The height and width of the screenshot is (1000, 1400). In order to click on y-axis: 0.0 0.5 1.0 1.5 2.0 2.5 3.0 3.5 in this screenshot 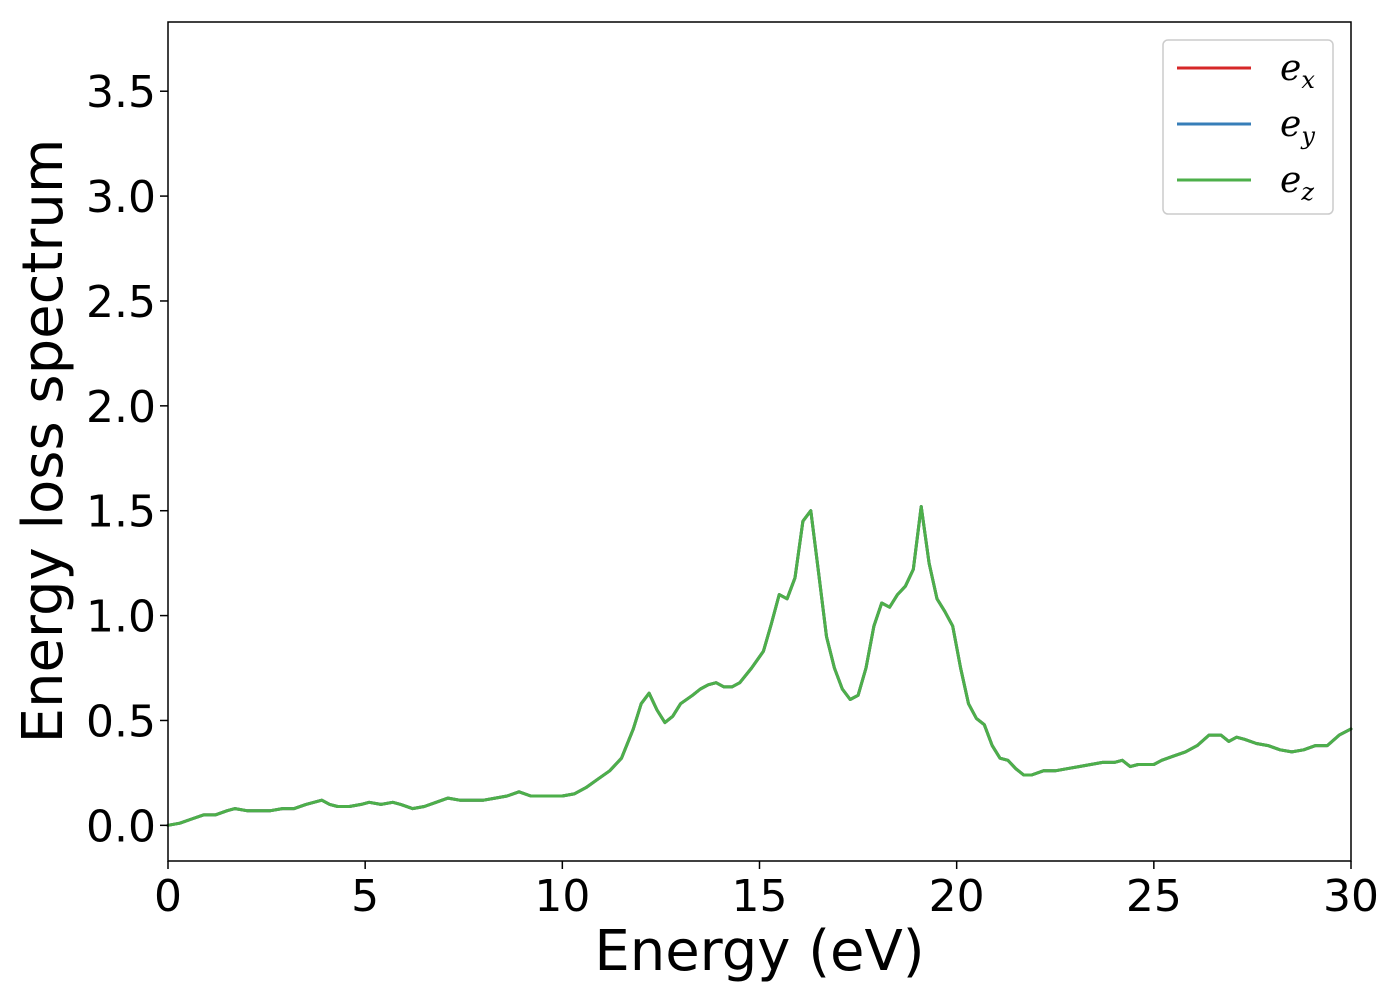, I will do `click(127, 459)`.